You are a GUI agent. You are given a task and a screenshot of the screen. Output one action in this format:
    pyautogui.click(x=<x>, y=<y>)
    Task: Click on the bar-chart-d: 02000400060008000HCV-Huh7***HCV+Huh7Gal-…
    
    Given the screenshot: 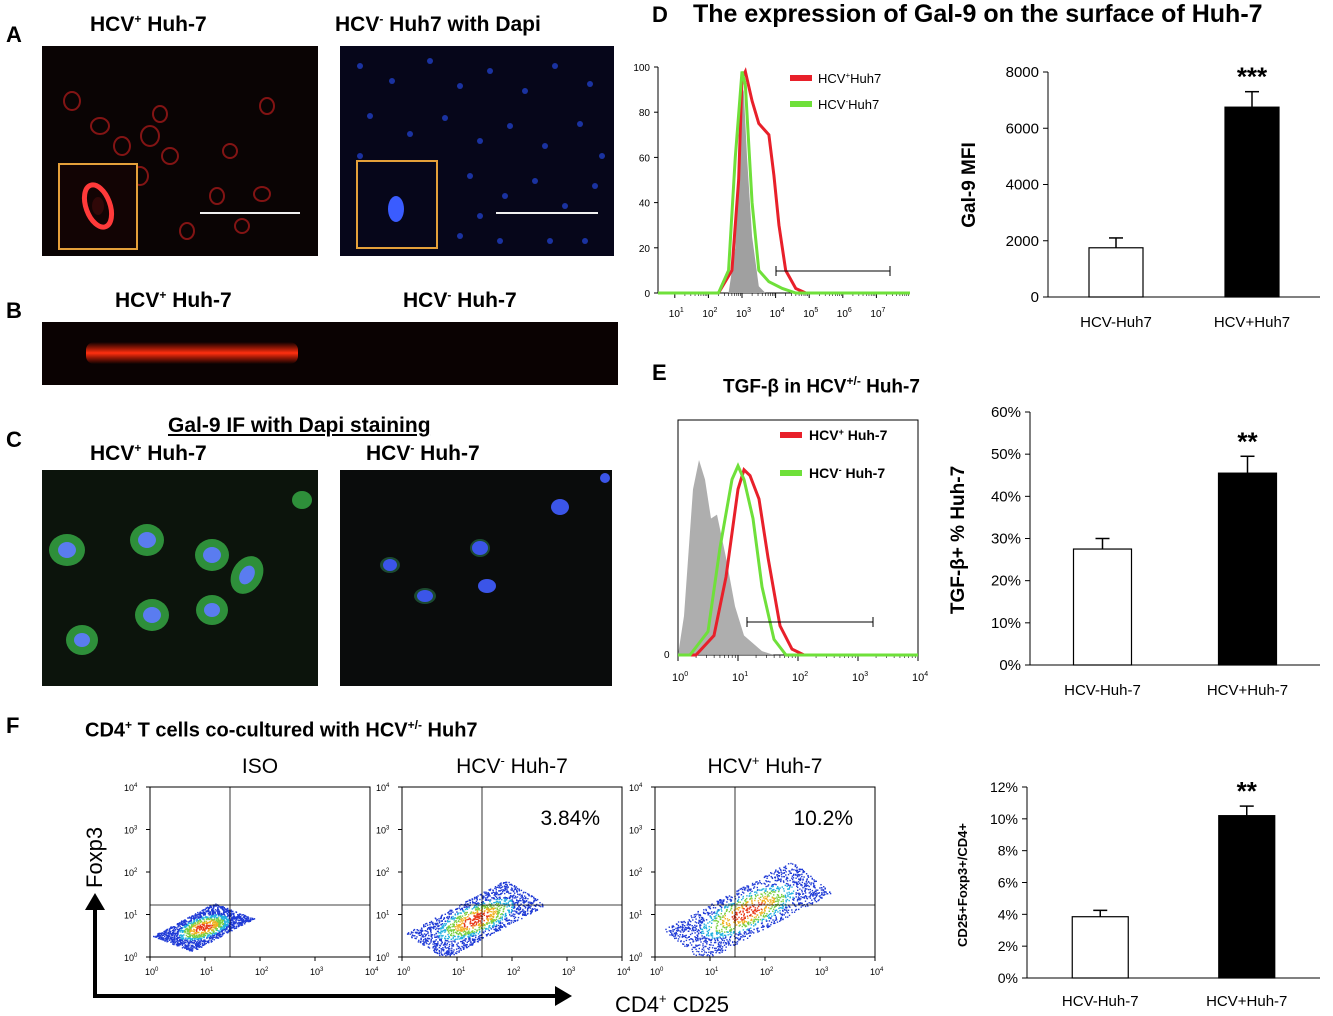 What is the action you would take?
    pyautogui.click(x=1139, y=196)
    